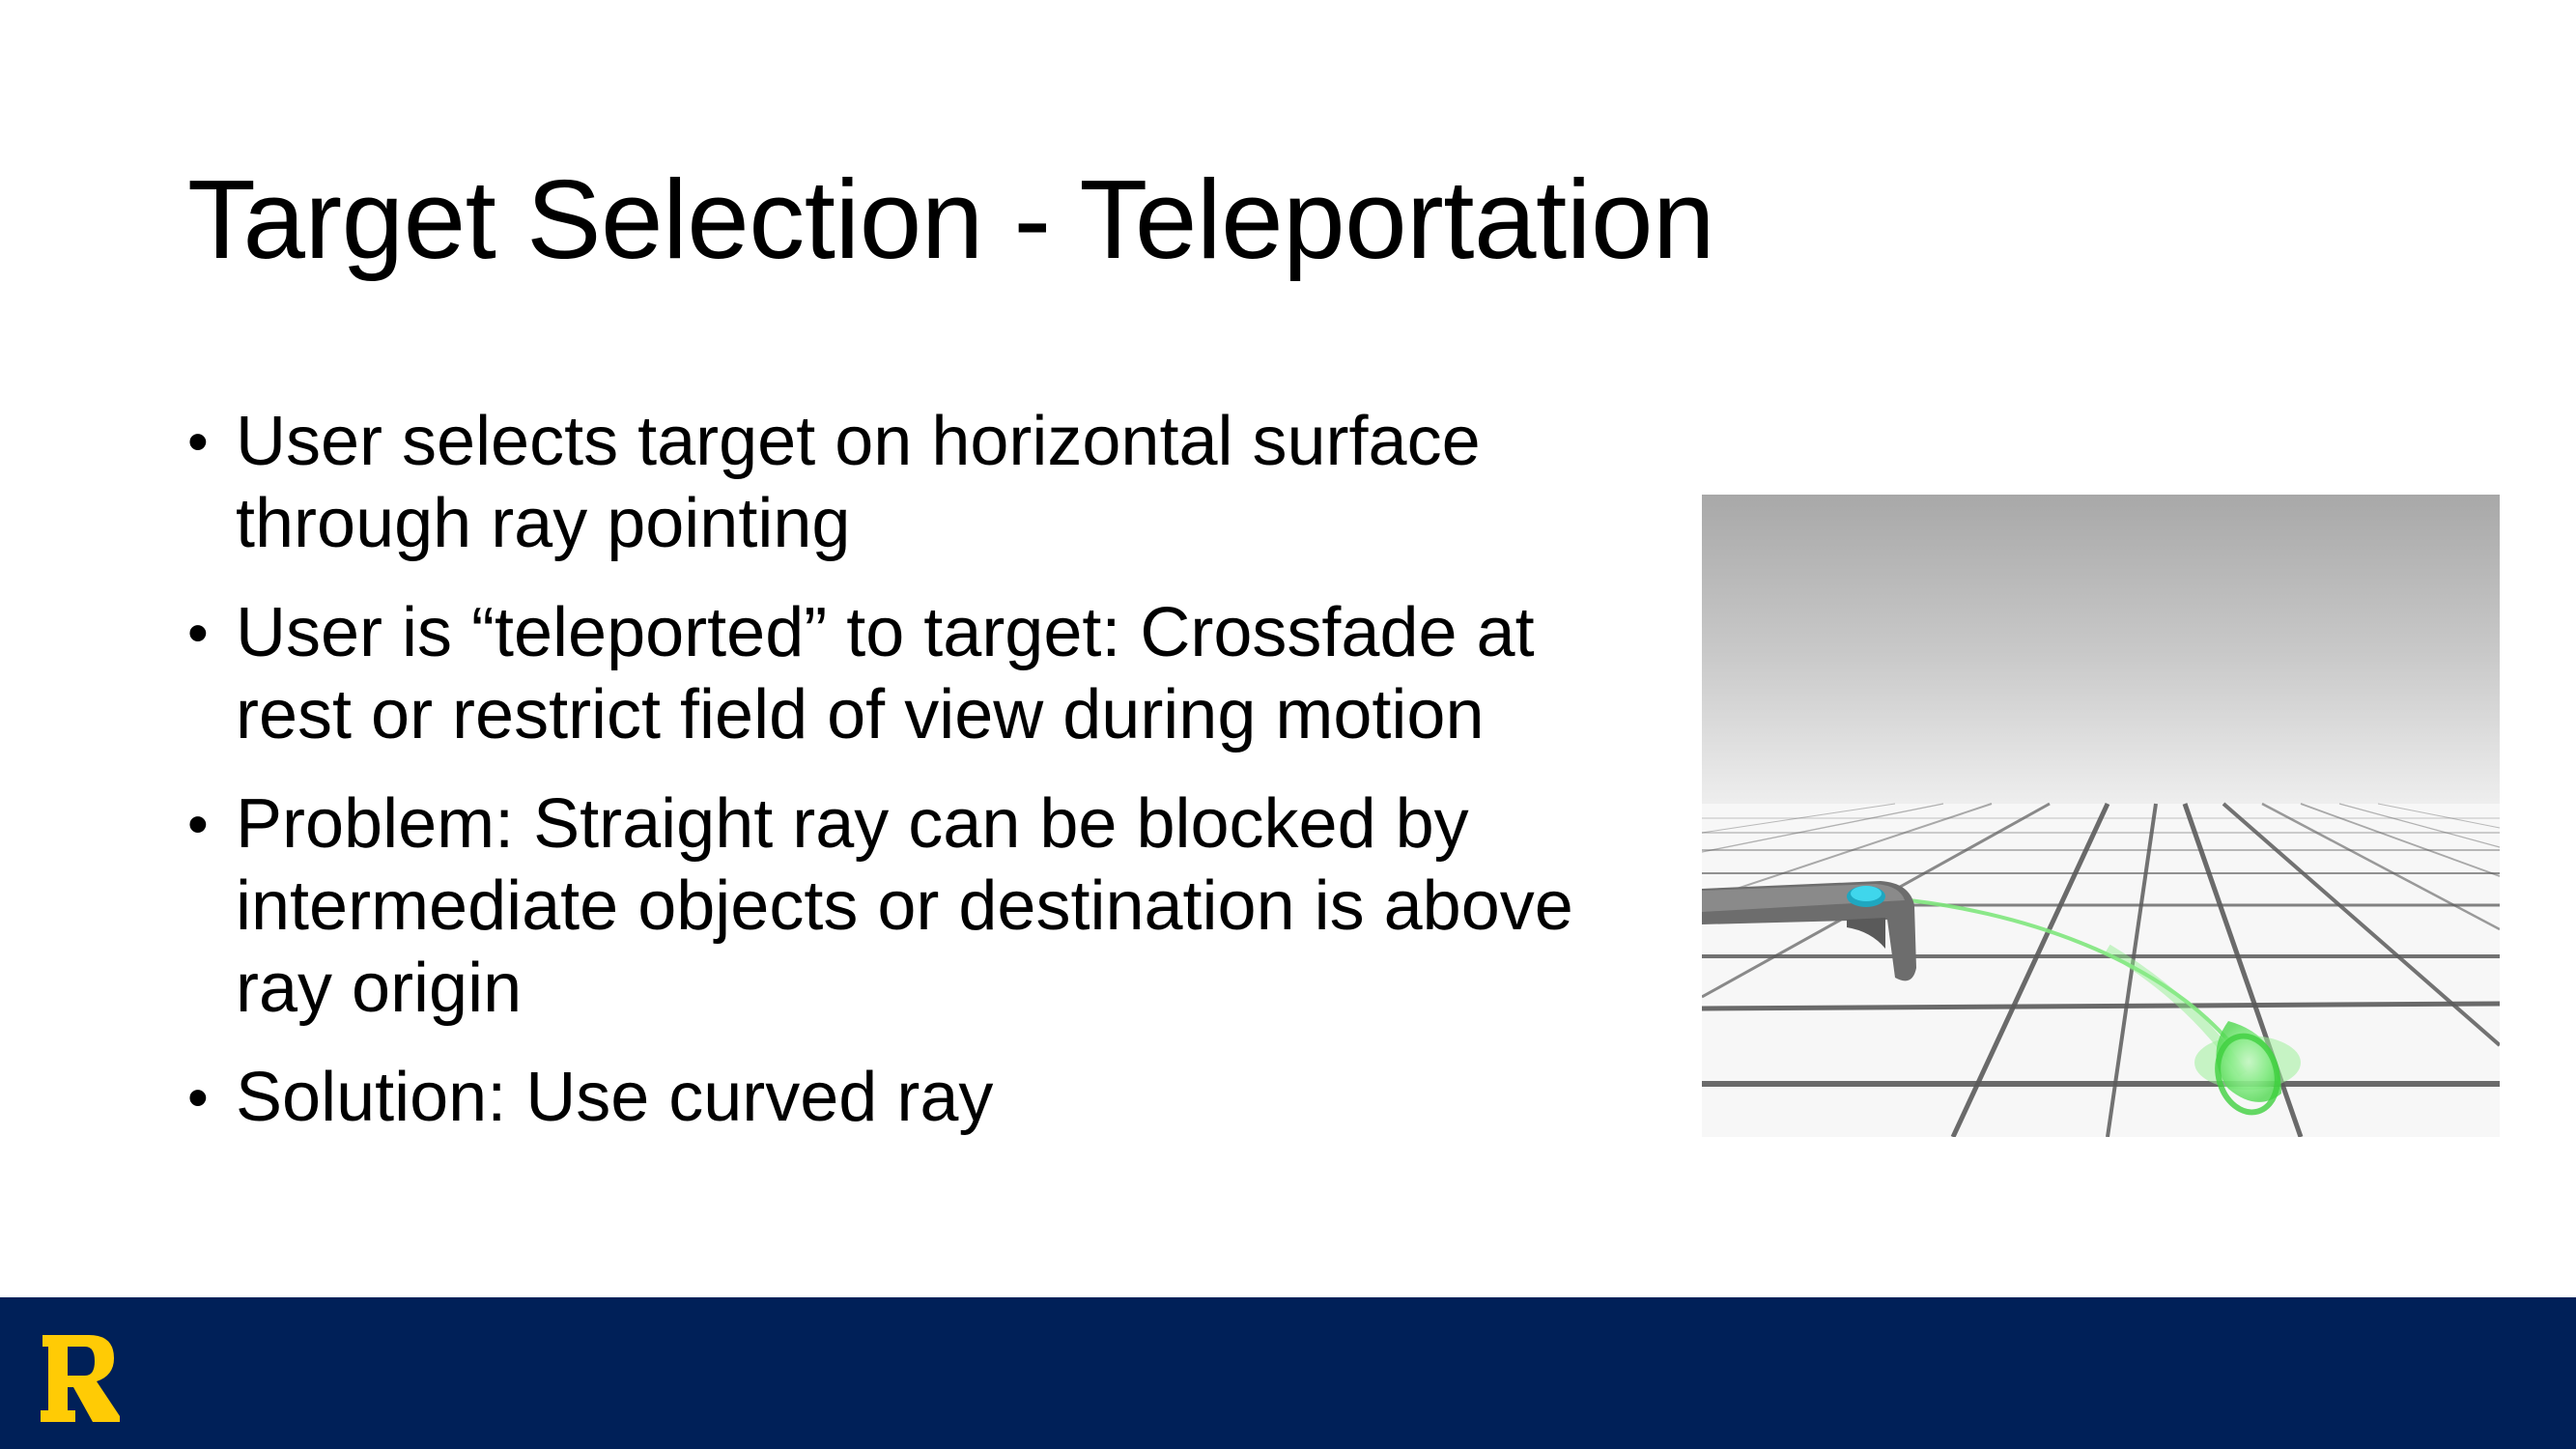  I want to click on university-logo, so click(80, 1377).